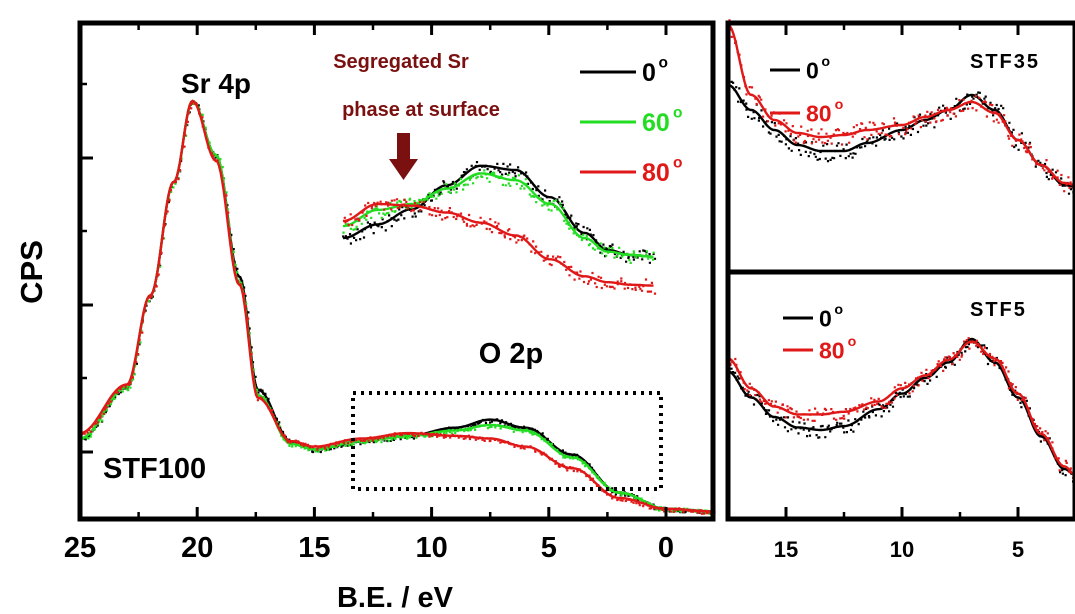 This screenshot has width=1075, height=614. Describe the element at coordinates (431, 548) in the screenshot. I see `main-xtick-label: 10` at that location.